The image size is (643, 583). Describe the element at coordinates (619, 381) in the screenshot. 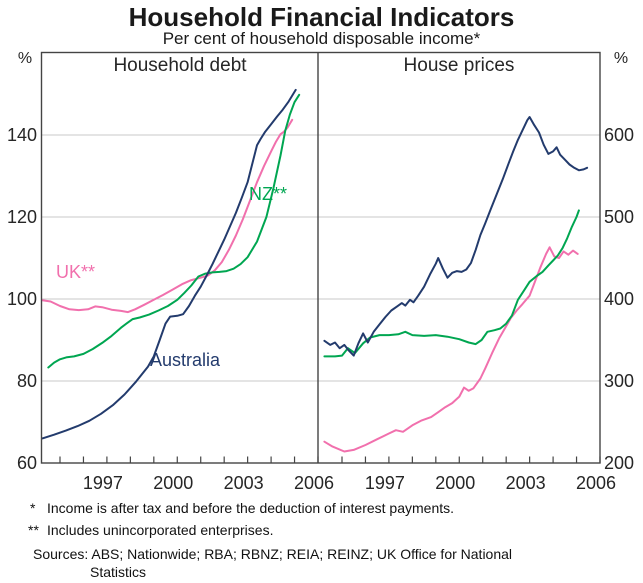

I see `y-axis-label-right: 300` at that location.